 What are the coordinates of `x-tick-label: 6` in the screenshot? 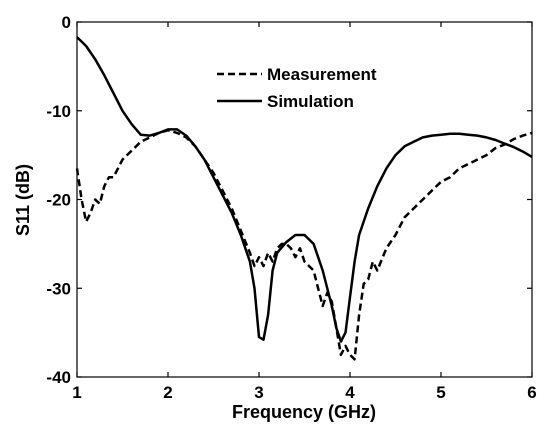 It's located at (531, 392).